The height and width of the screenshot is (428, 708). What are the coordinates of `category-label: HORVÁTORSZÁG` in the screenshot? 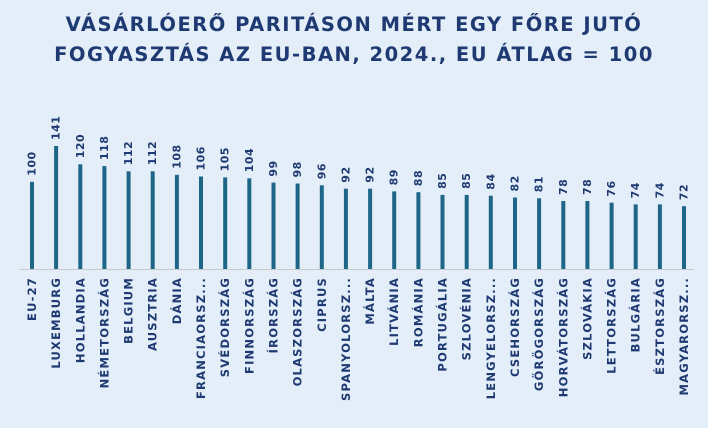 It's located at (562, 337).